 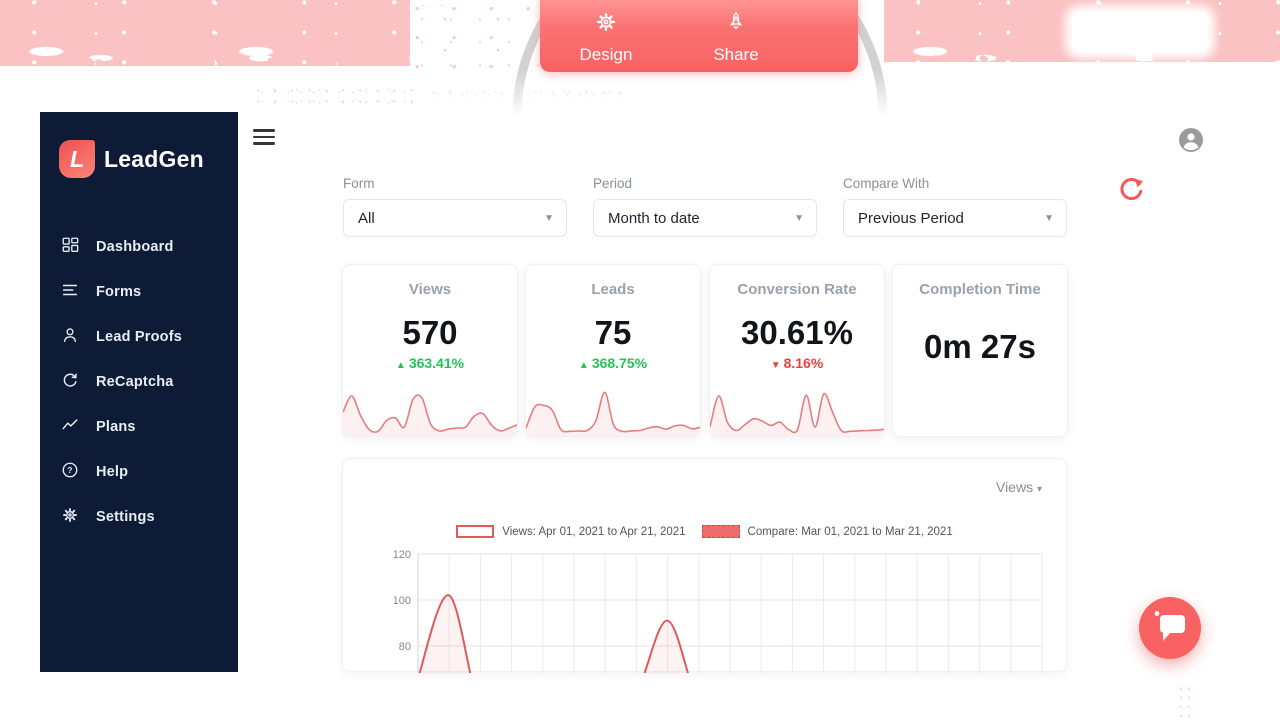 I want to click on design-share-toolbar: Design Share, so click(x=699, y=36).